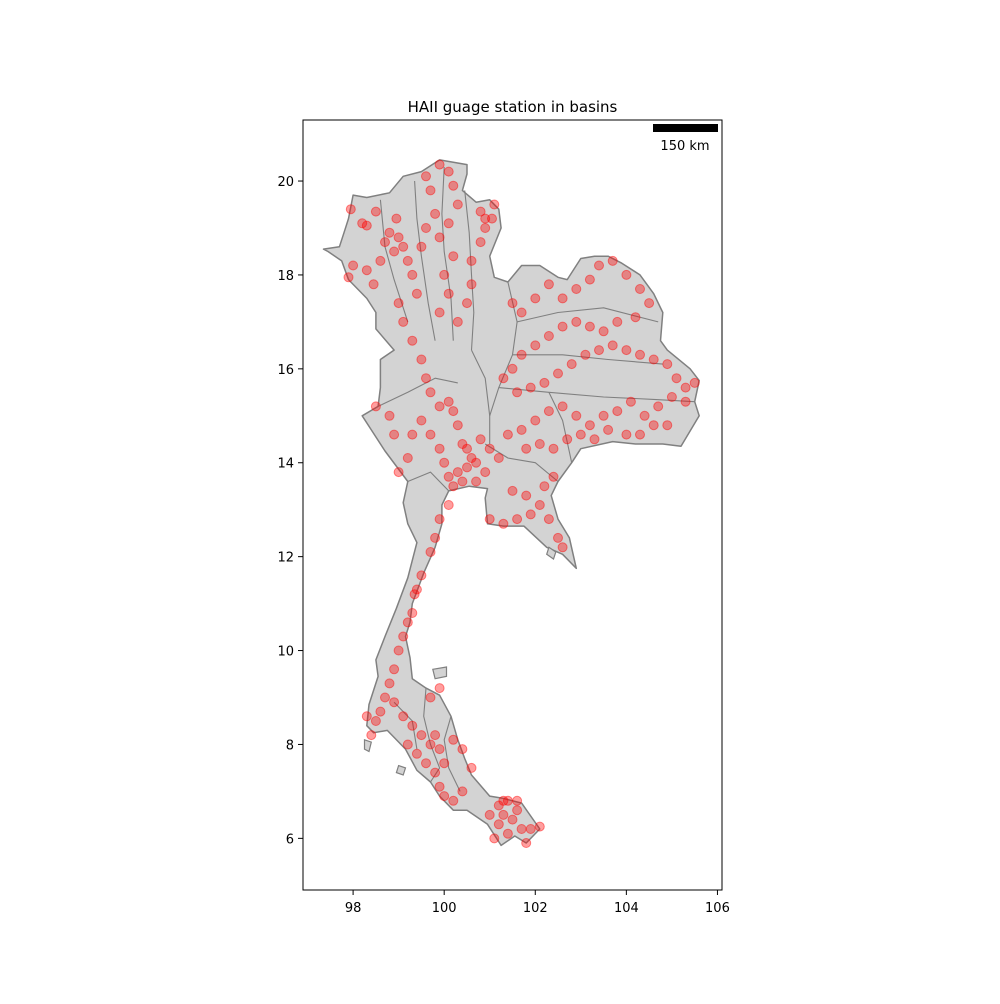  I want to click on y-tick-label: 16, so click(285, 370).